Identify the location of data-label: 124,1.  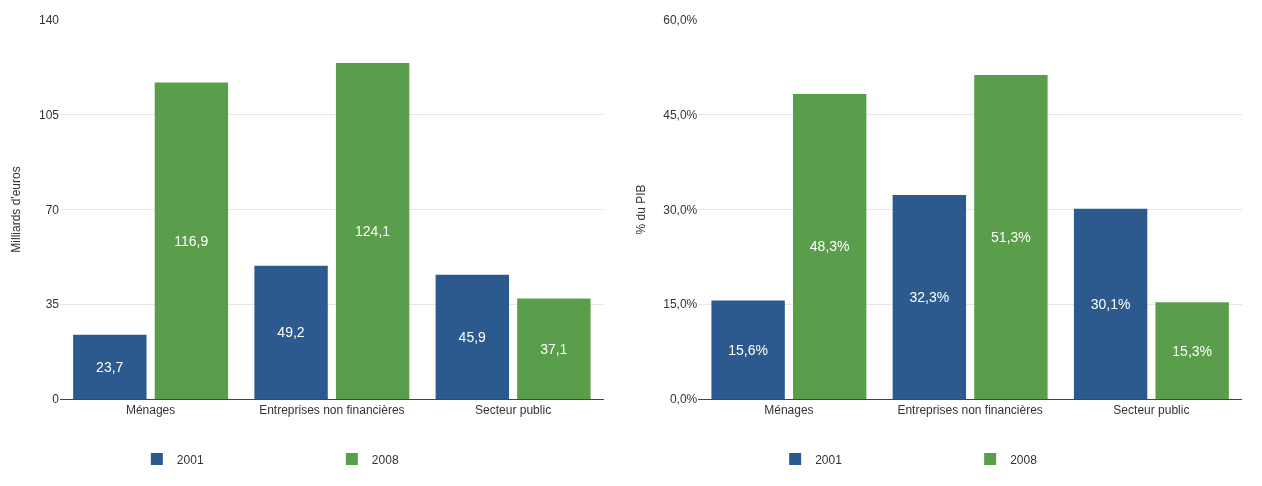
(373, 231).